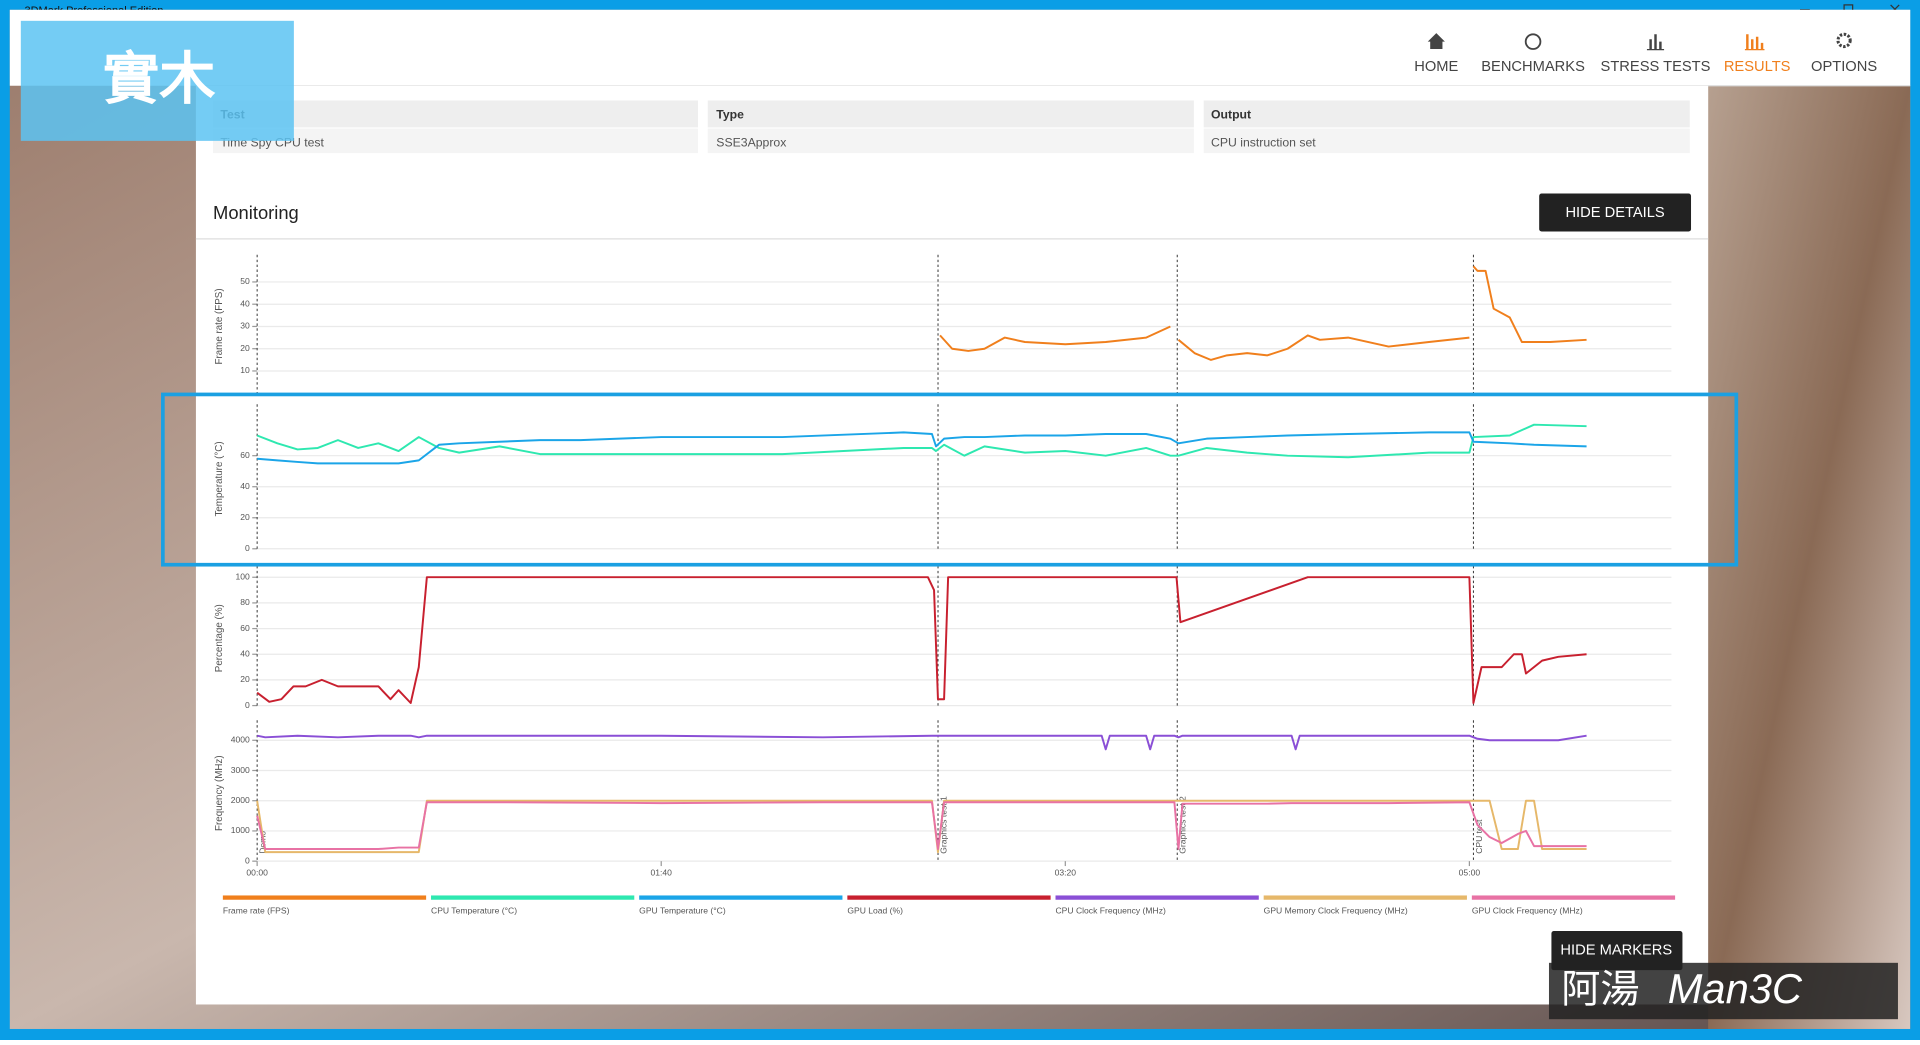 This screenshot has width=1920, height=1045. I want to click on y-tick-label: 50, so click(245, 281).